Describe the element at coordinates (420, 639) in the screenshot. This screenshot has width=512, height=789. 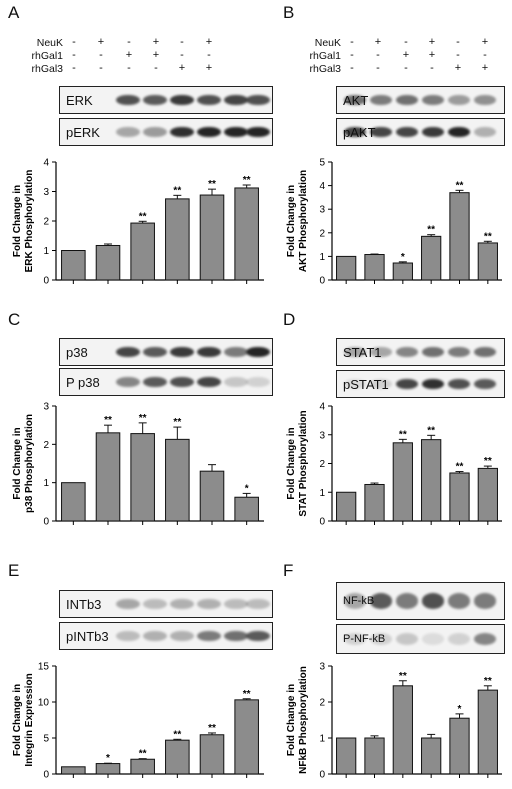
I see `blot-p-nfkb: P-NF-kB` at that location.